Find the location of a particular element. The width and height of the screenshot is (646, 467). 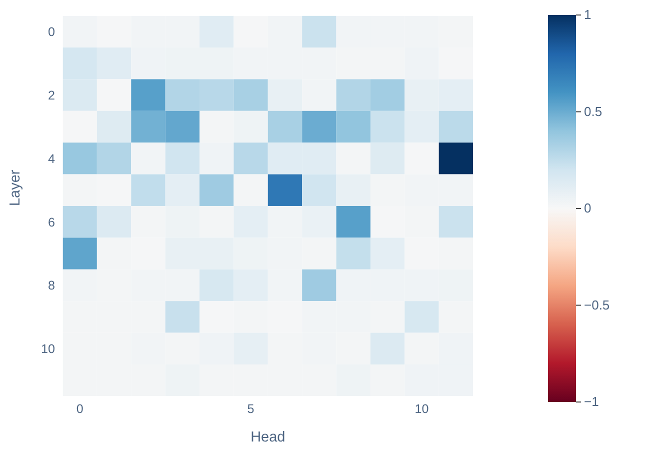

x-tick-label: 0 is located at coordinates (80, 409).